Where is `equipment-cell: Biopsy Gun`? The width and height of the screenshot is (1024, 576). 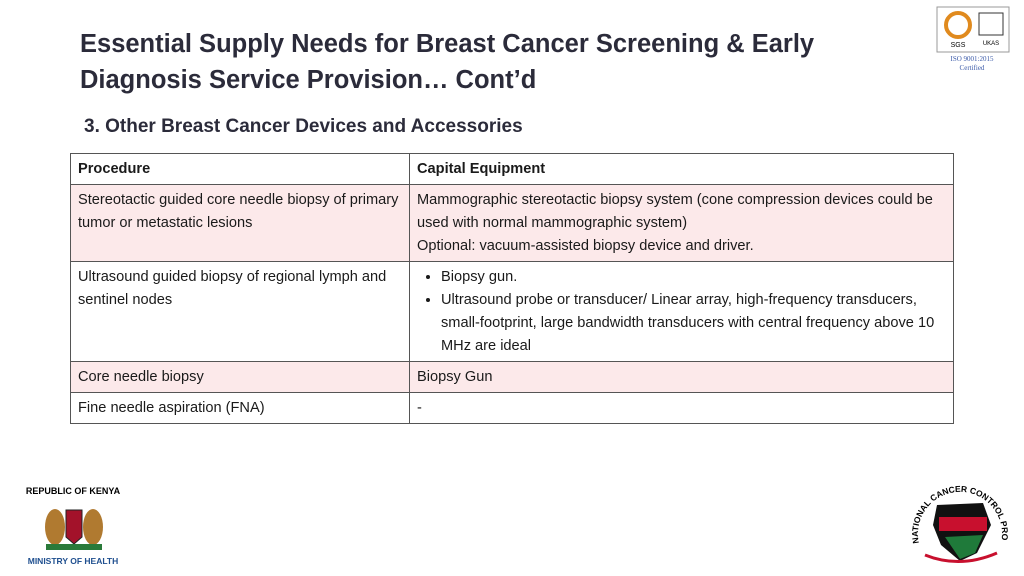 equipment-cell: Biopsy Gun is located at coordinates (681, 377).